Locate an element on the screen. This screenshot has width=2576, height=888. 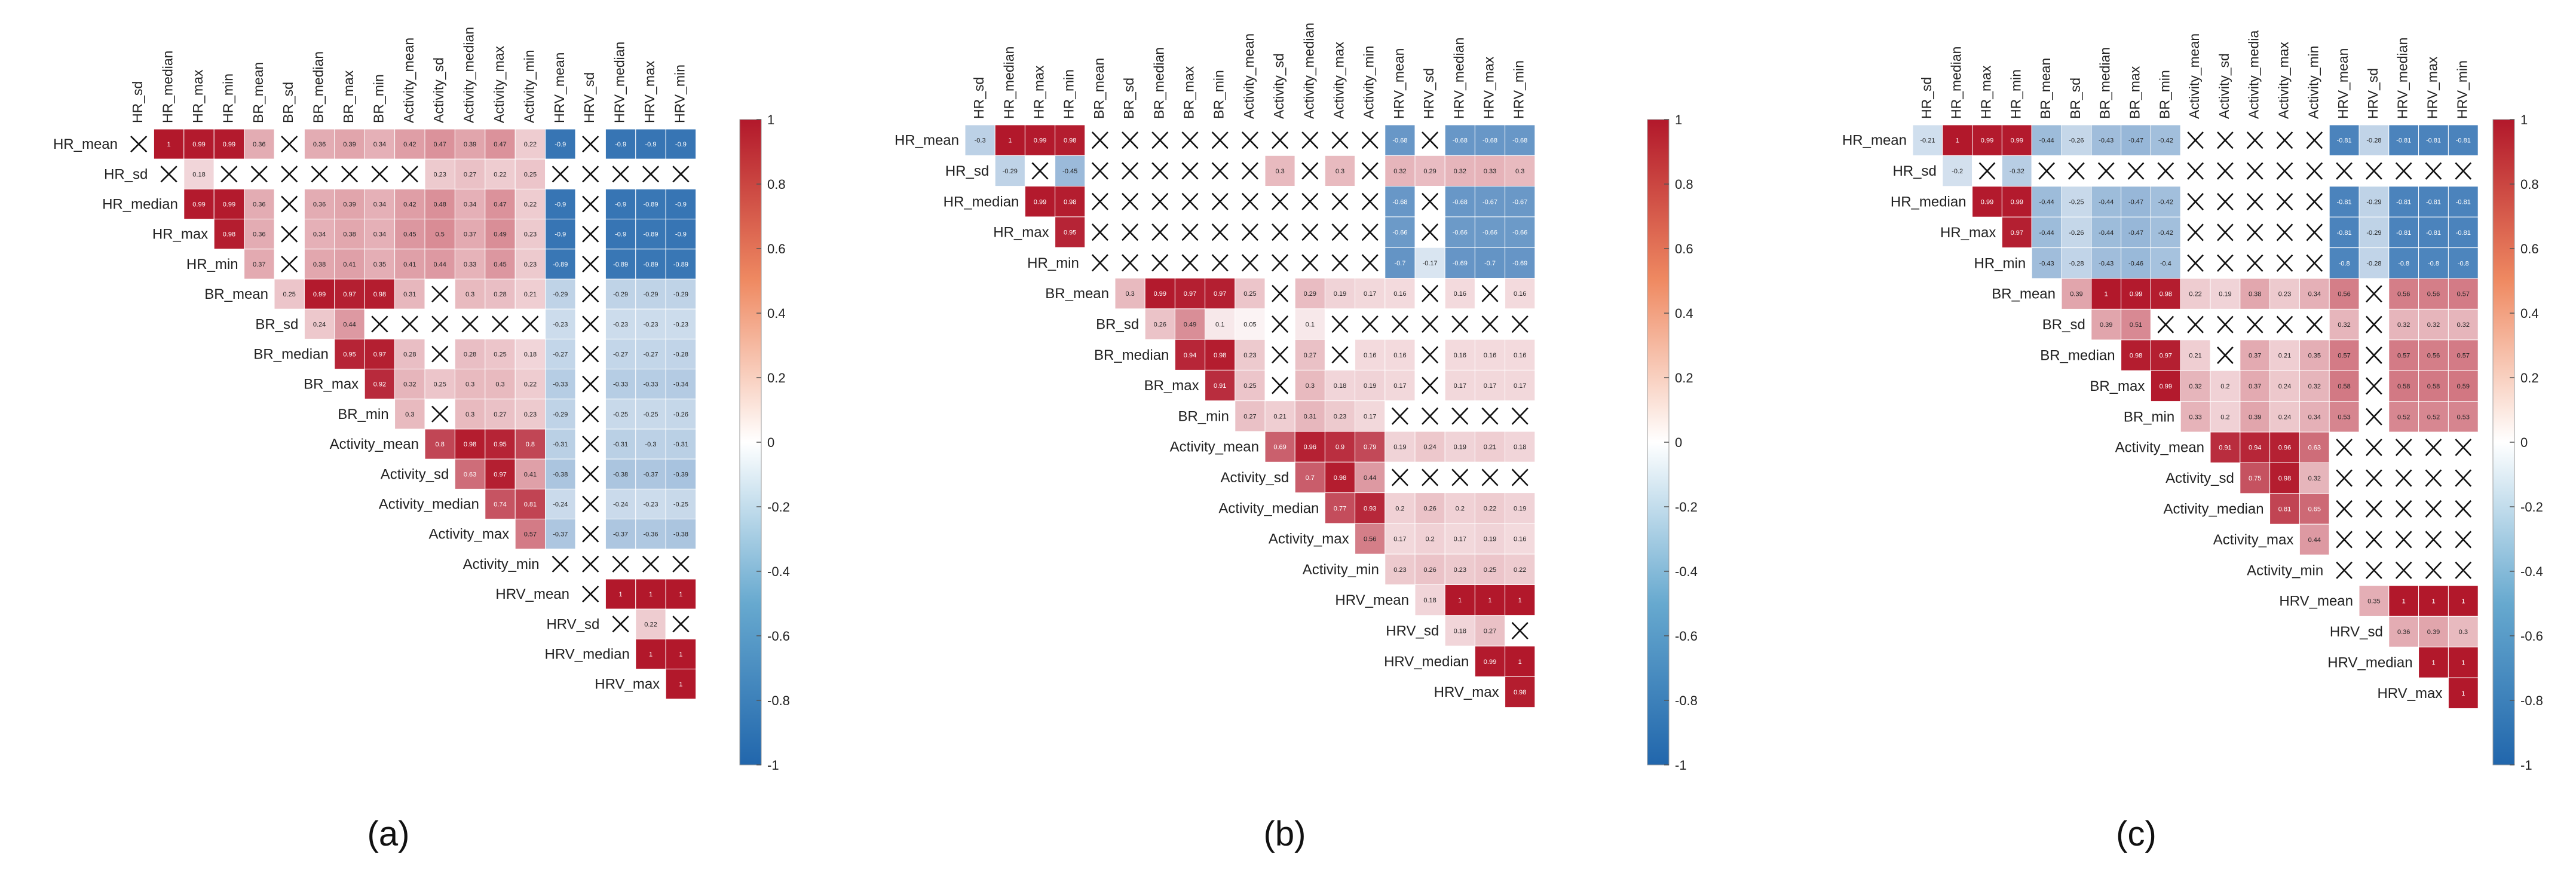
cell-value-label: -0.43 is located at coordinates (2046, 263).